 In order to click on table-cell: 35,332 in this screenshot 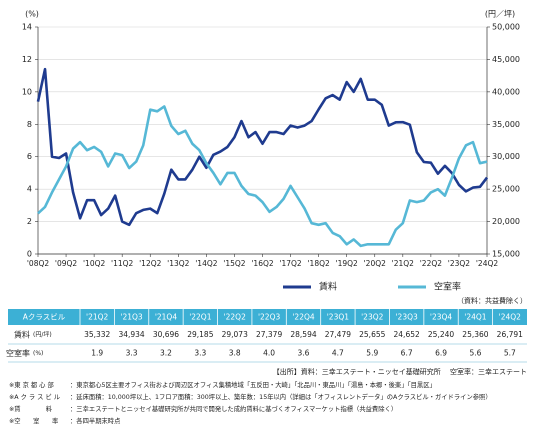, I will do `click(97, 334)`.